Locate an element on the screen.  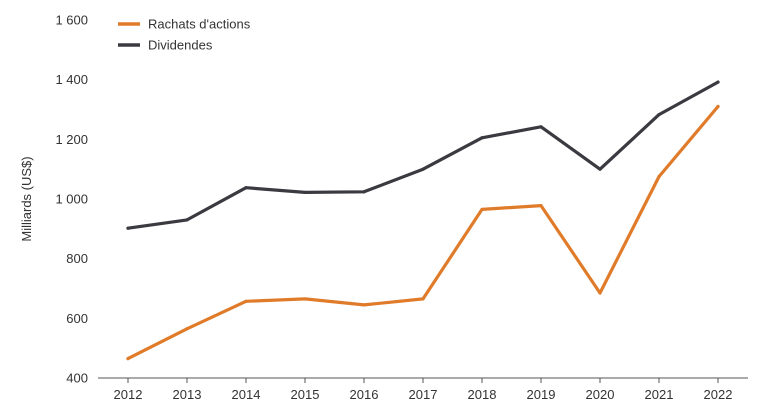
x-tick-label: 2012 is located at coordinates (128, 394).